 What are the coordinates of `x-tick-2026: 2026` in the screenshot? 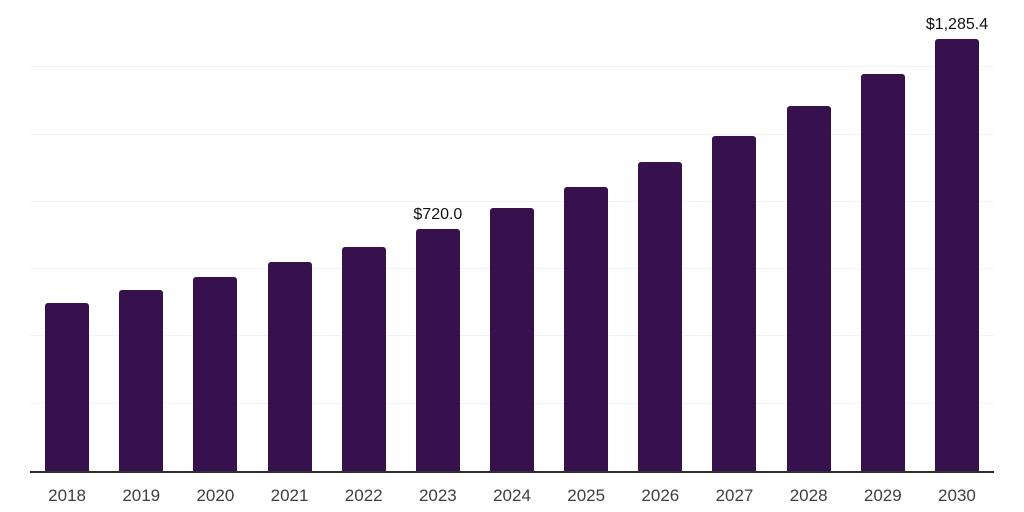 It's located at (660, 495).